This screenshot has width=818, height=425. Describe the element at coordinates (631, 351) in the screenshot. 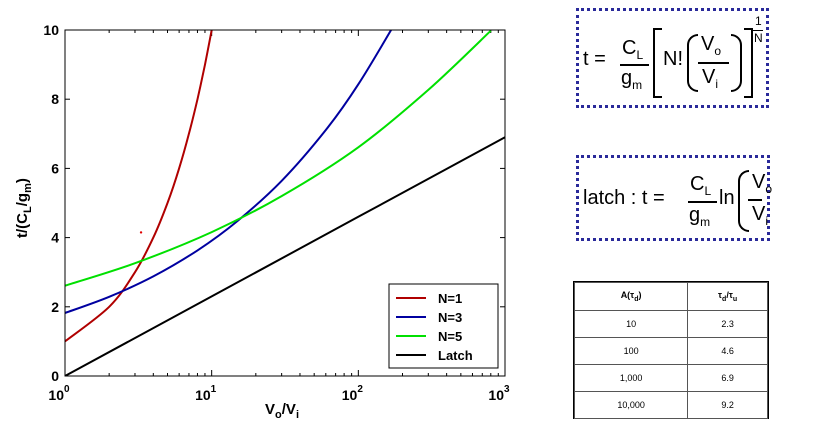

I see `table-cell: 100` at that location.